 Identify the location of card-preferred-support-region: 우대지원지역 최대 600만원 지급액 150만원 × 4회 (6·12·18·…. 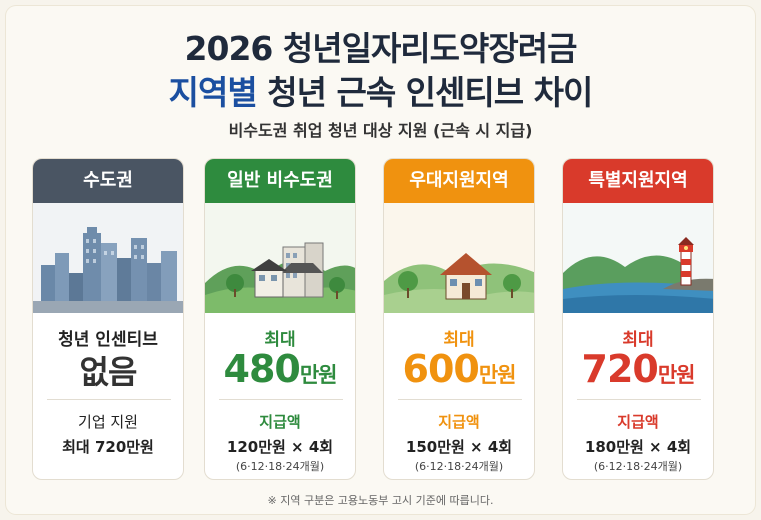
(459, 319).